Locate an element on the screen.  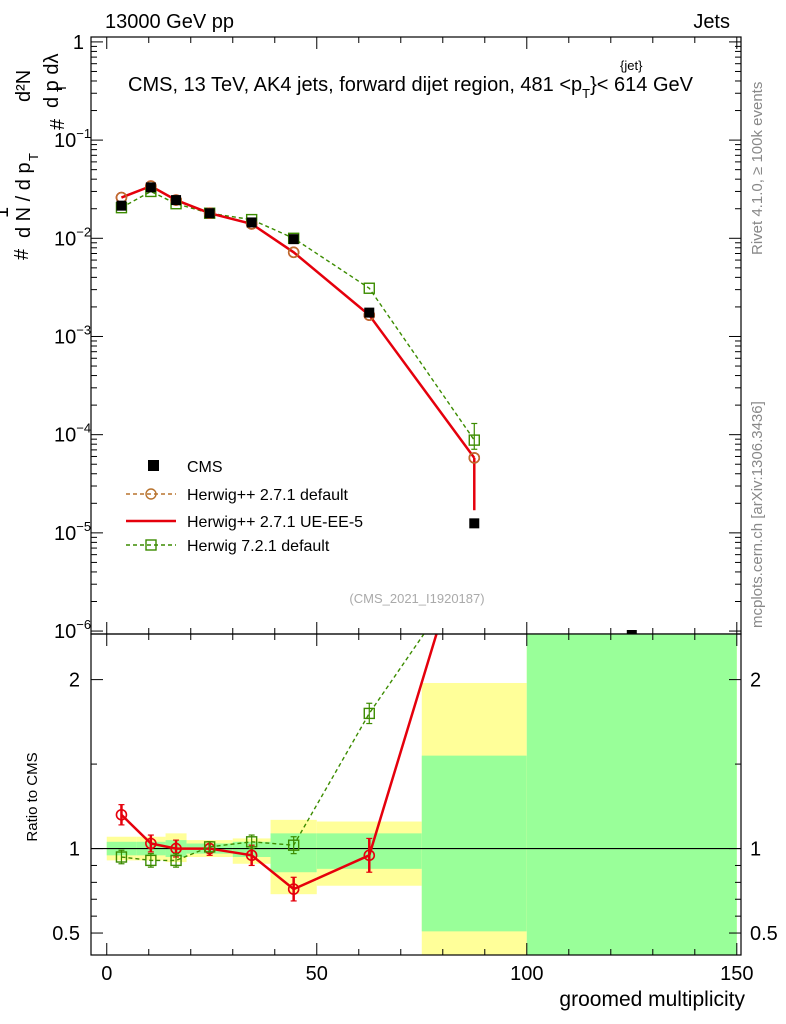
y-tick-label: 10⁻¹ is located at coordinates (72, 139).